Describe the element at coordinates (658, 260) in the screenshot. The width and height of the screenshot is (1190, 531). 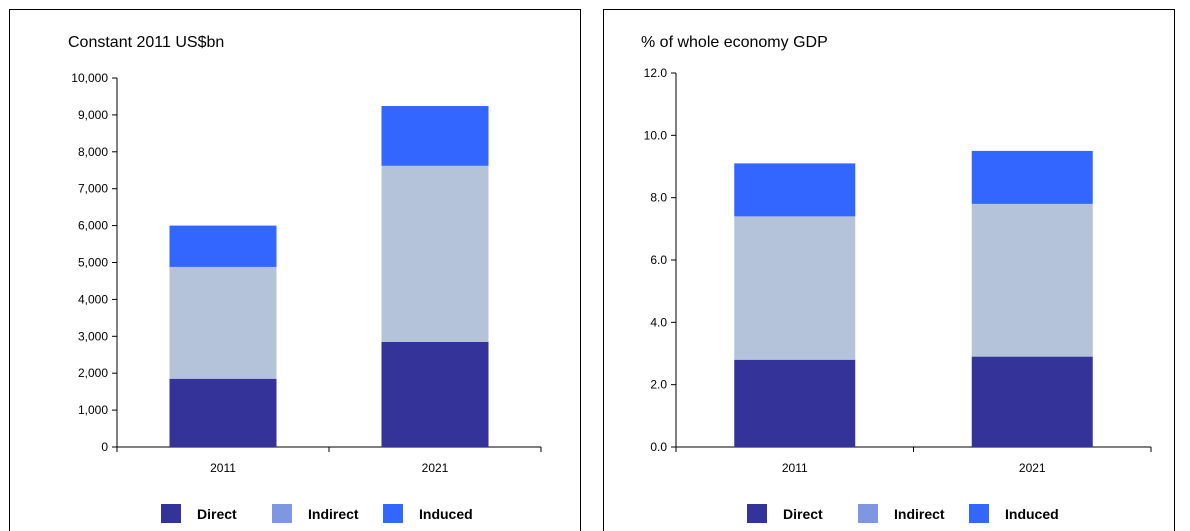
I see `y-tick-label: 6.0` at that location.